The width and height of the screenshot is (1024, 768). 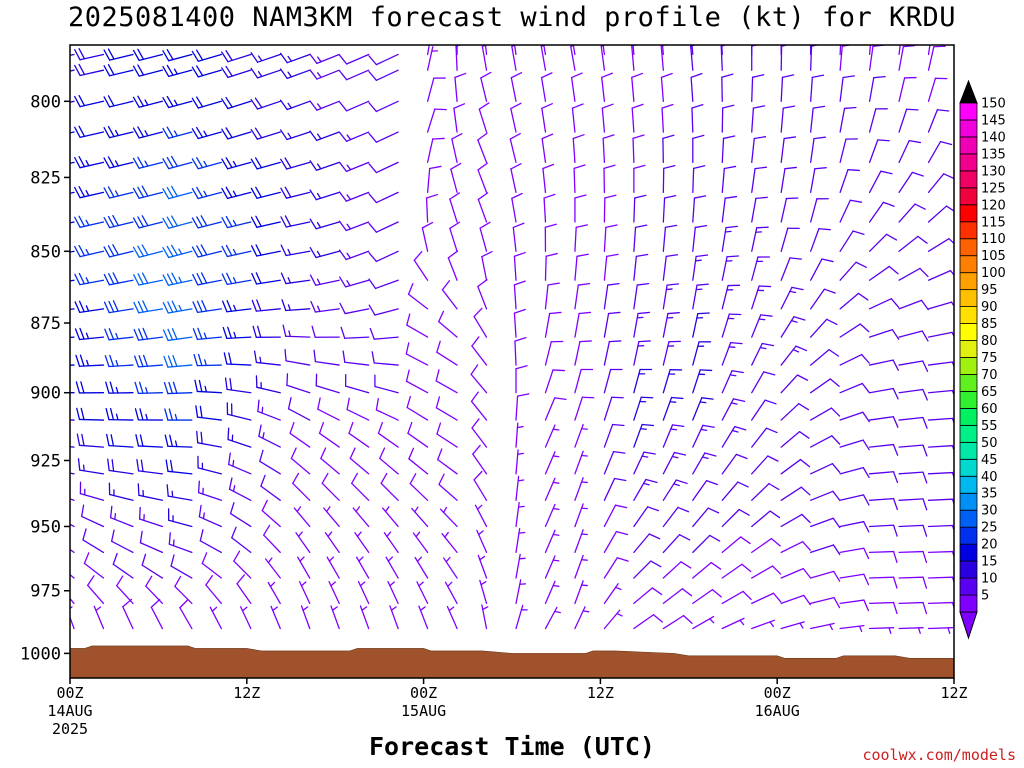 What do you see at coordinates (69, 693) in the screenshot?
I see `x-tick-label: 00Z` at bounding box center [69, 693].